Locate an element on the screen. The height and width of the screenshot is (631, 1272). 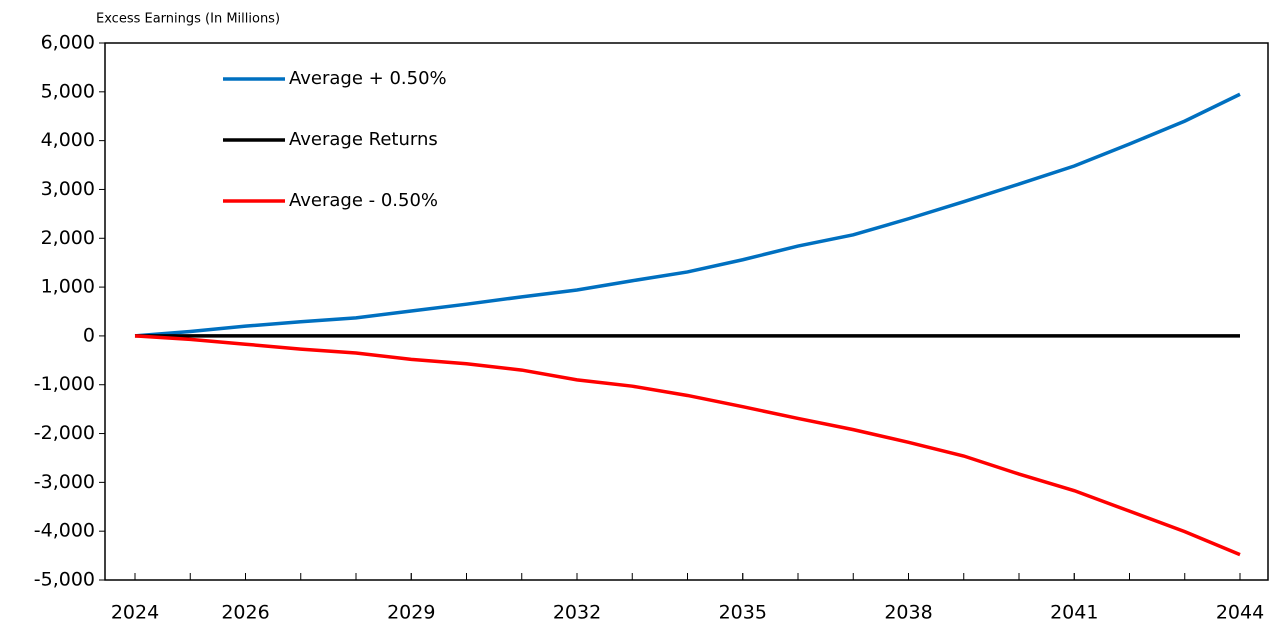
legend-label: Average + 0.50% is located at coordinates (368, 78).